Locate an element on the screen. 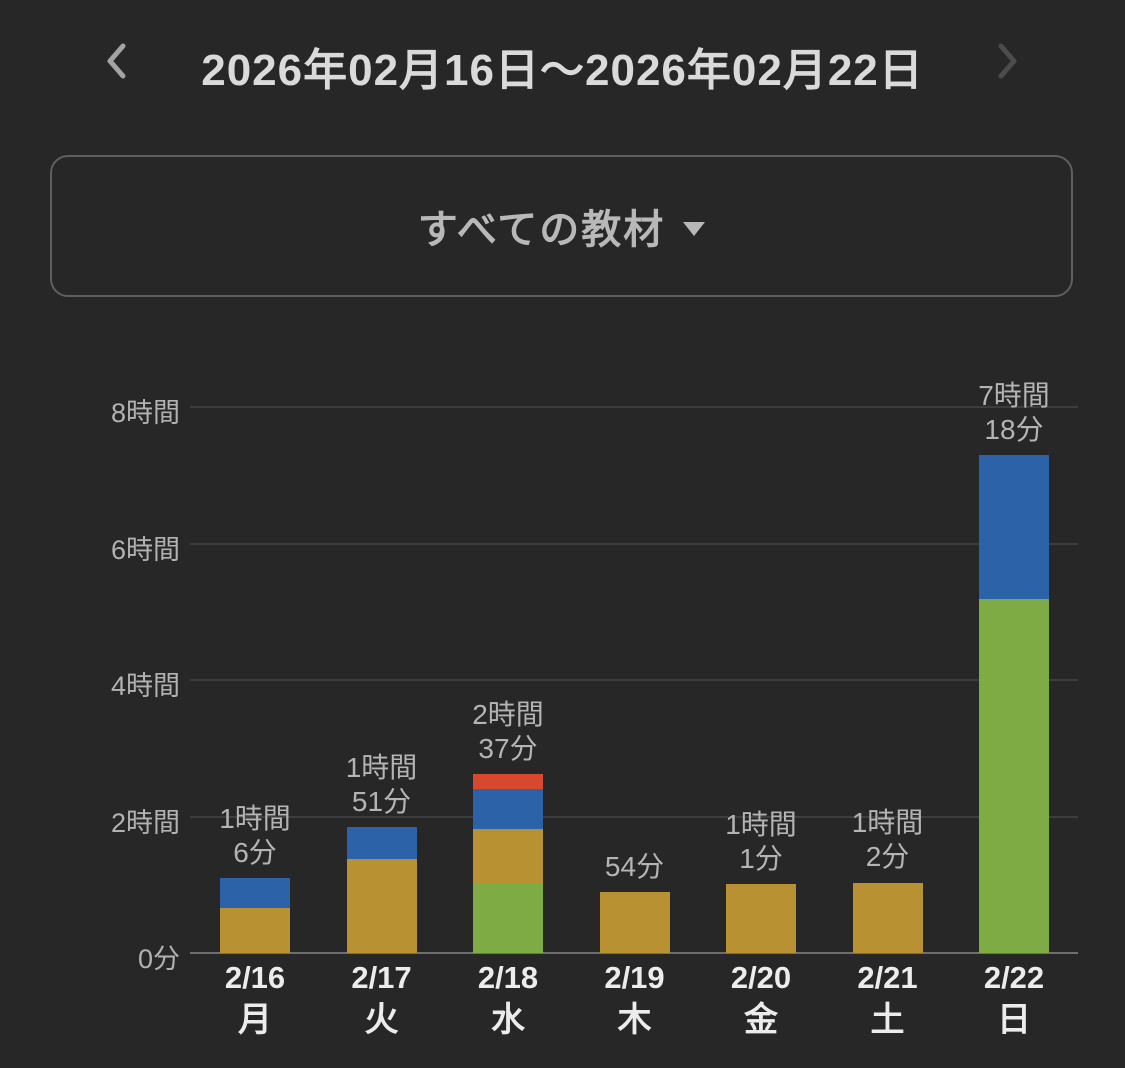 This screenshot has width=1125, height=1068. x-axis-date-label: 2/19 is located at coordinates (634, 977).